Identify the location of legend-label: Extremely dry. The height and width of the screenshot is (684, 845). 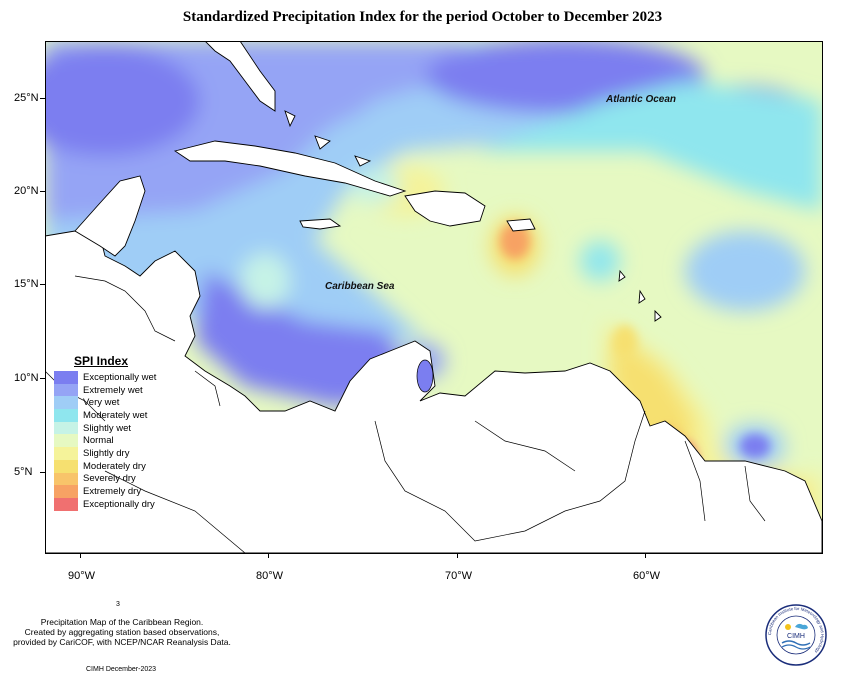
(112, 492).